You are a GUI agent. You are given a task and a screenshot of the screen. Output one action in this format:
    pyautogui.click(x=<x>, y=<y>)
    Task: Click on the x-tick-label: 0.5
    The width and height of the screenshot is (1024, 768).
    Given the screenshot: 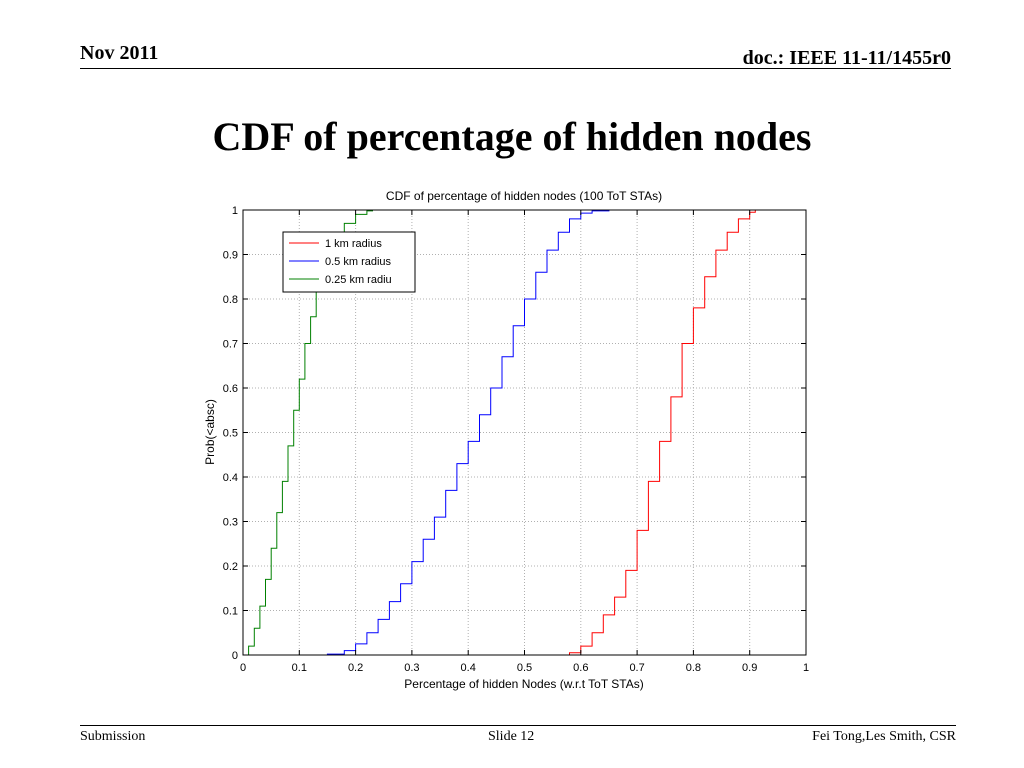 What is the action you would take?
    pyautogui.click(x=524, y=668)
    